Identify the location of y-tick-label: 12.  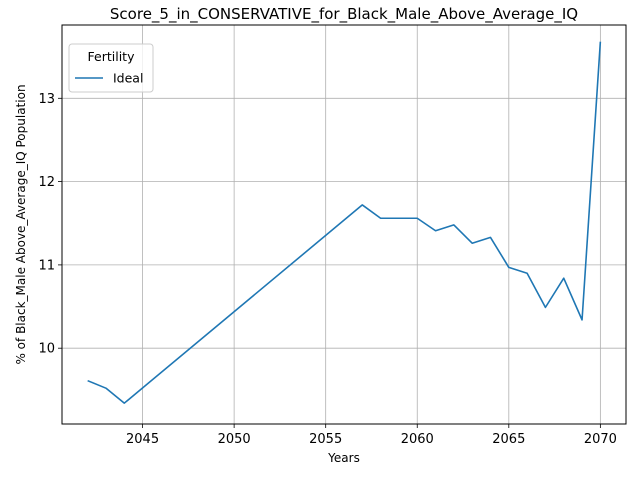
(46, 182).